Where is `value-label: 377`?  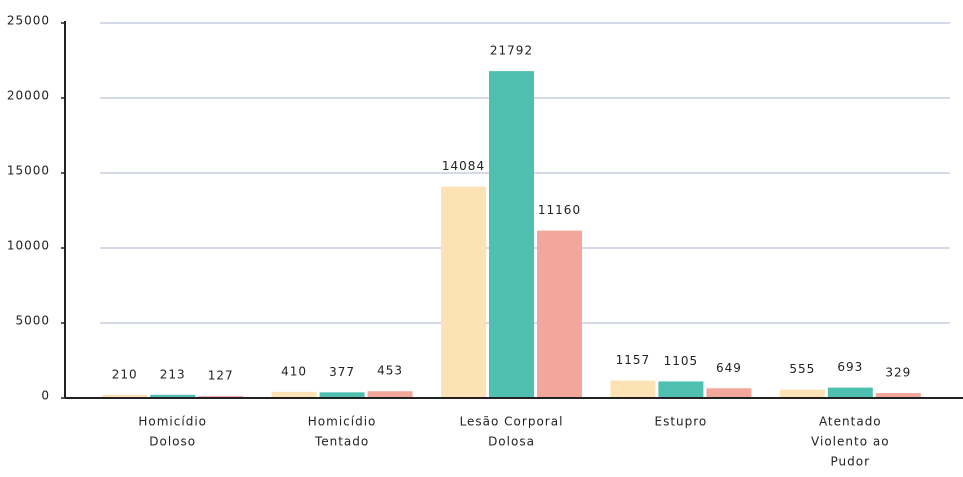
value-label: 377 is located at coordinates (342, 372).